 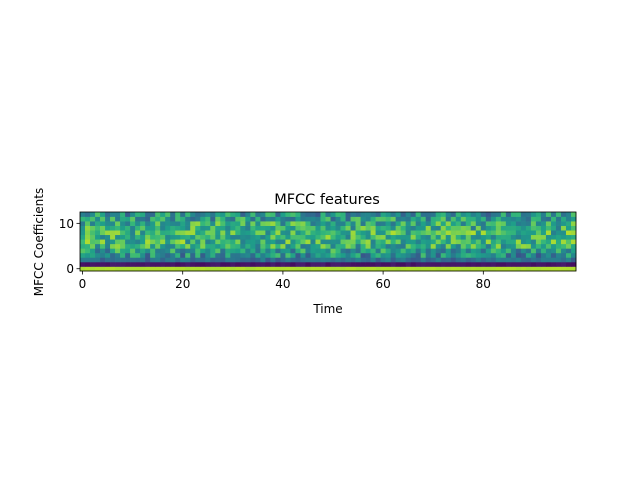 I want to click on x-tick-label: 20, so click(x=182, y=284).